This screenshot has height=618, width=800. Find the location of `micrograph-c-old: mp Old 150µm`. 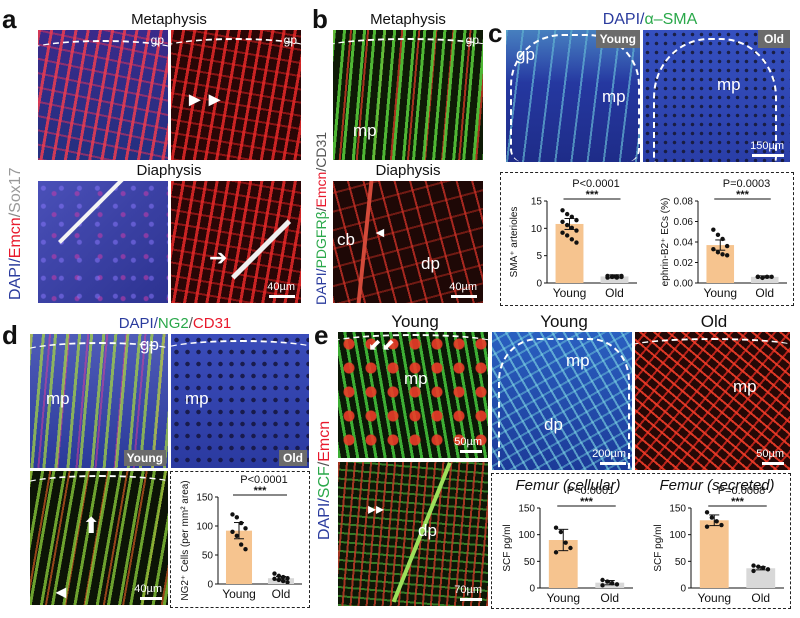

micrograph-c-old: mp Old 150µm is located at coordinates (716, 96).